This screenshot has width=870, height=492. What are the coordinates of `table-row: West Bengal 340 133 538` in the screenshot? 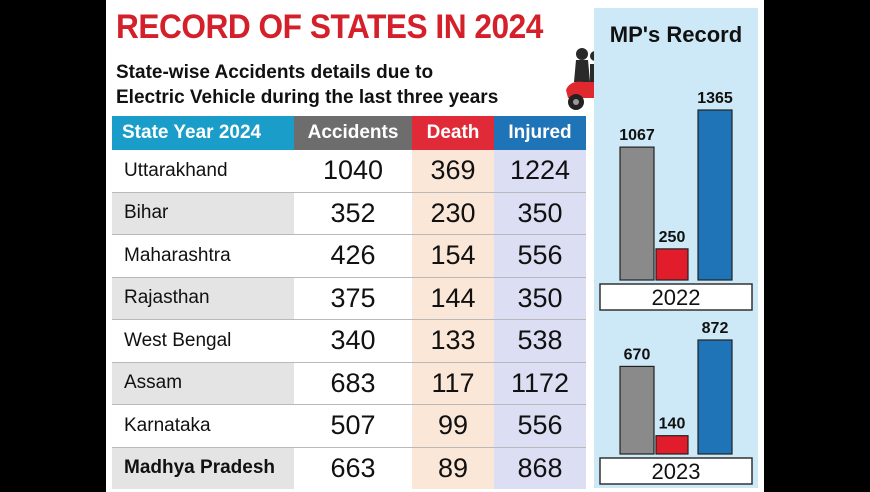 It's located at (349, 341).